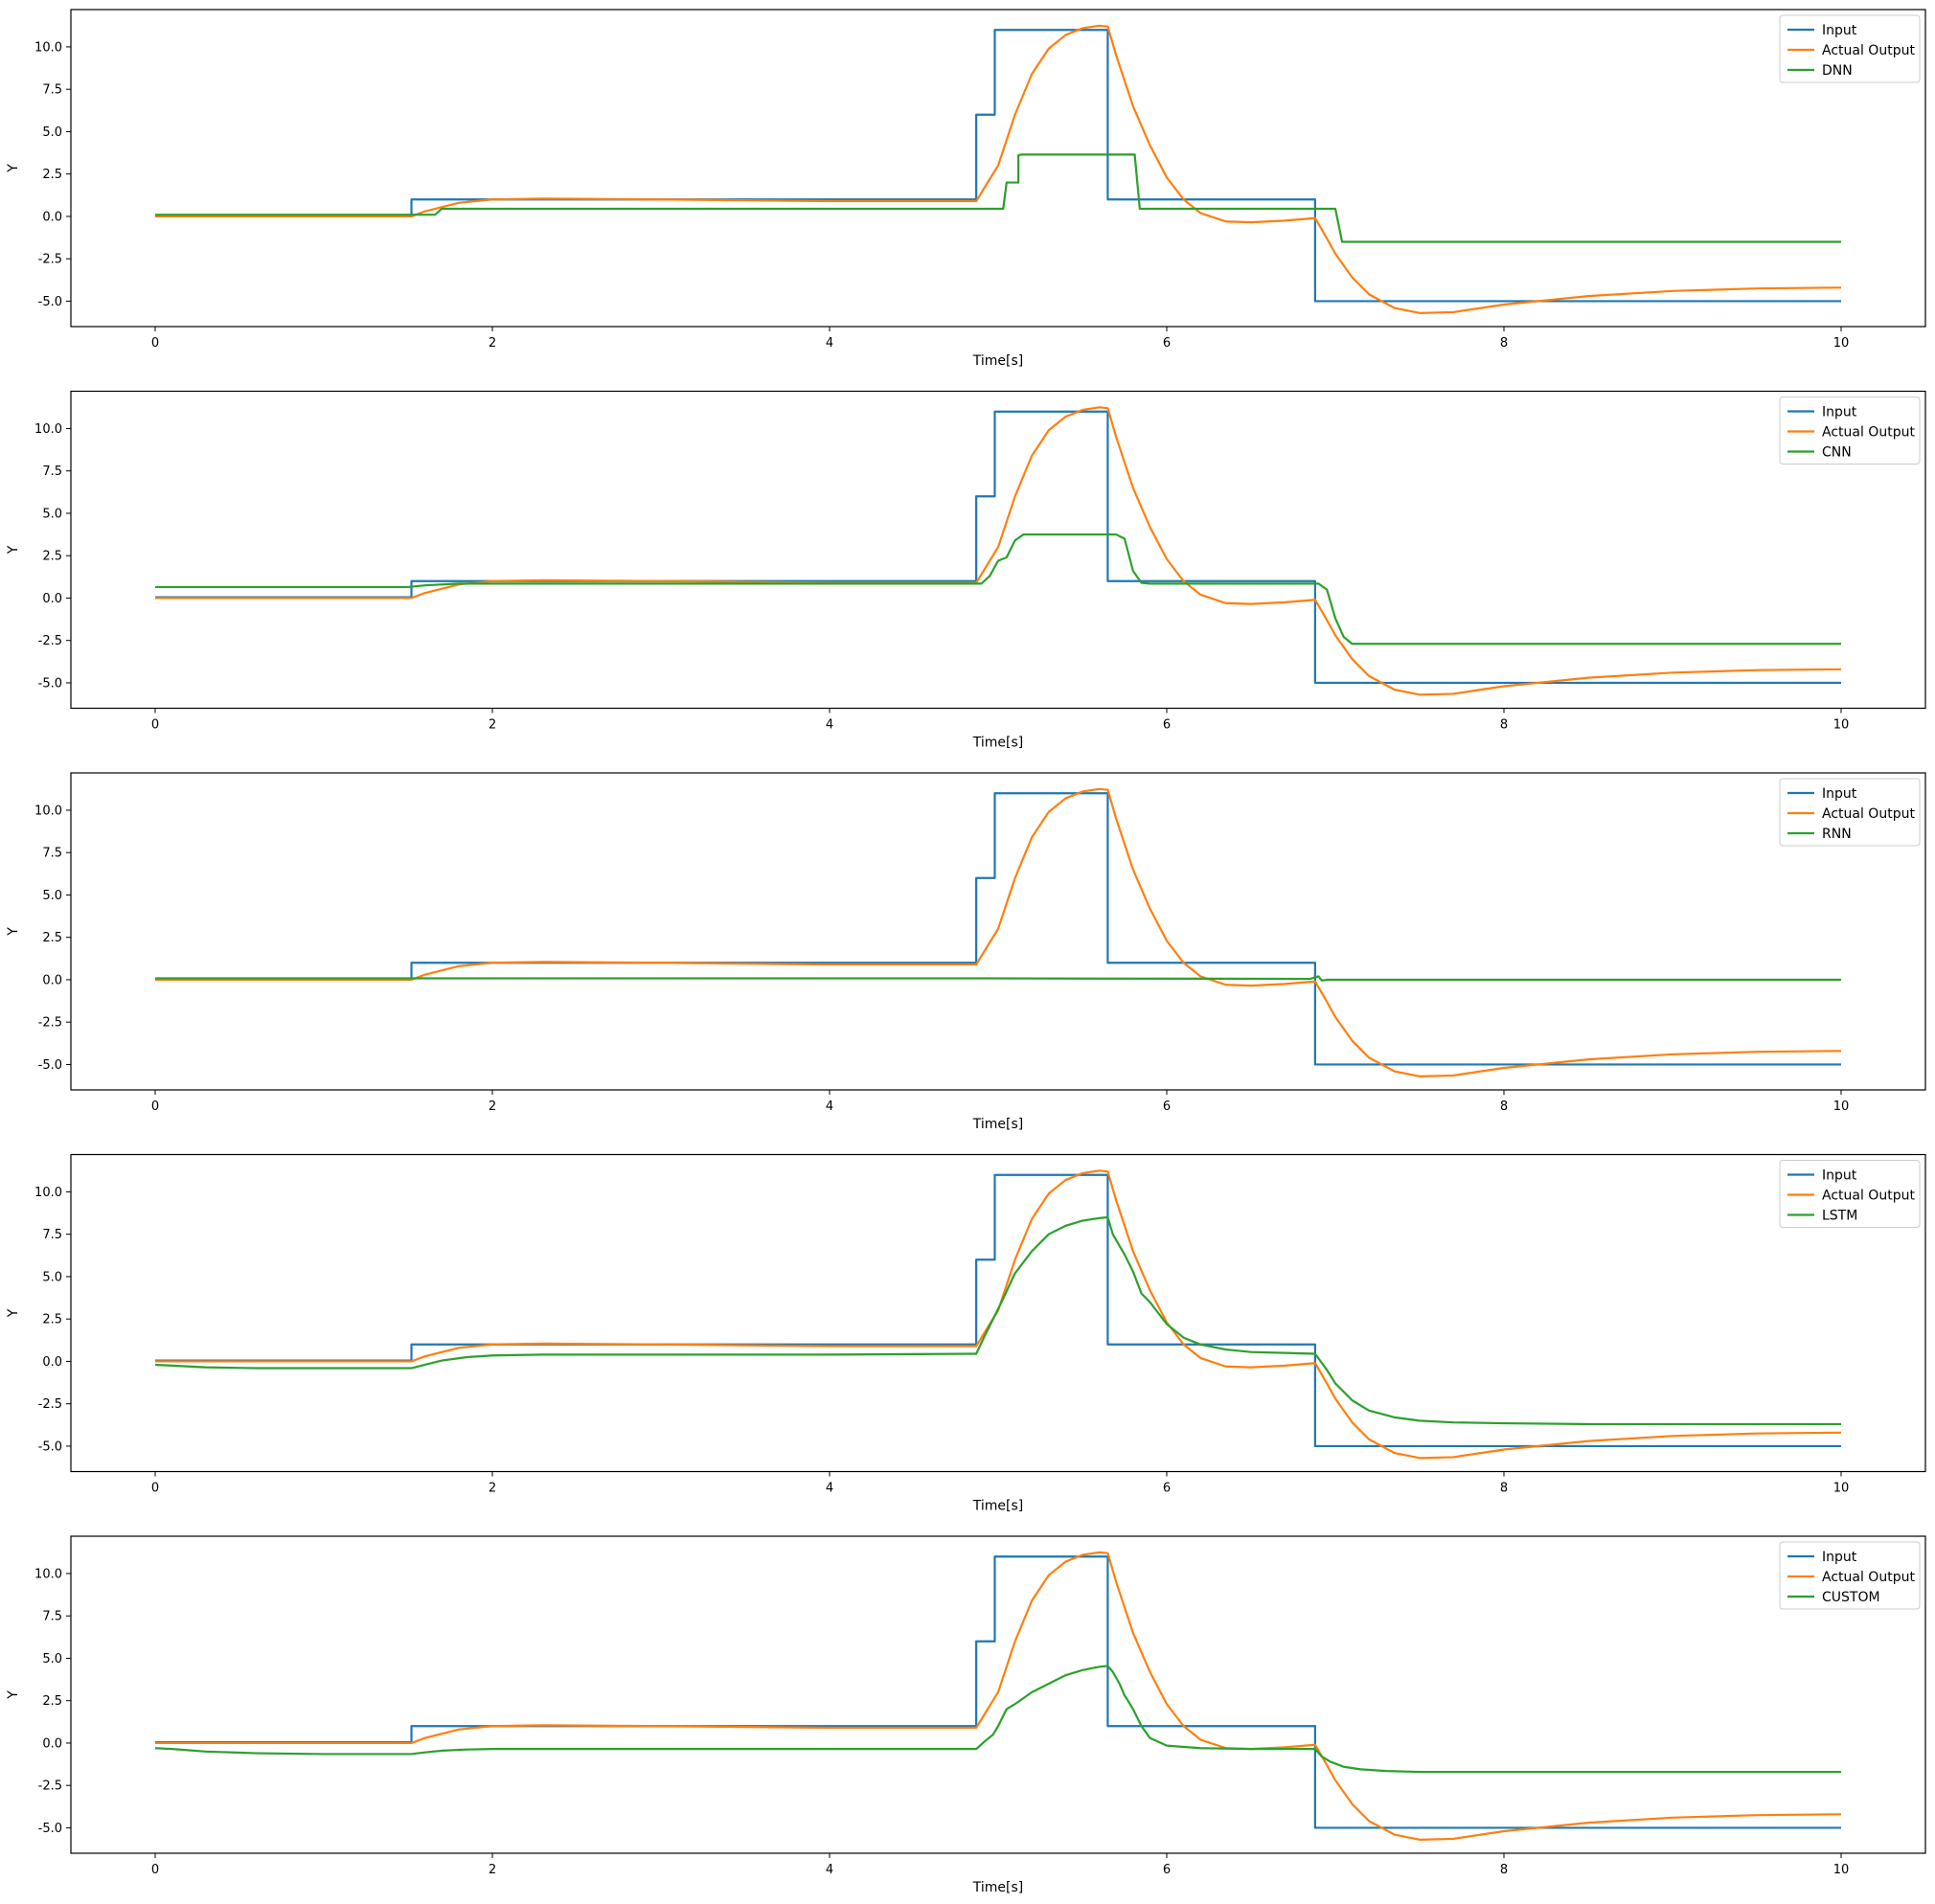 Image resolution: width=1935 pixels, height=1904 pixels. Describe the element at coordinates (998, 589) in the screenshot. I see `series-line-cnn` at that location.